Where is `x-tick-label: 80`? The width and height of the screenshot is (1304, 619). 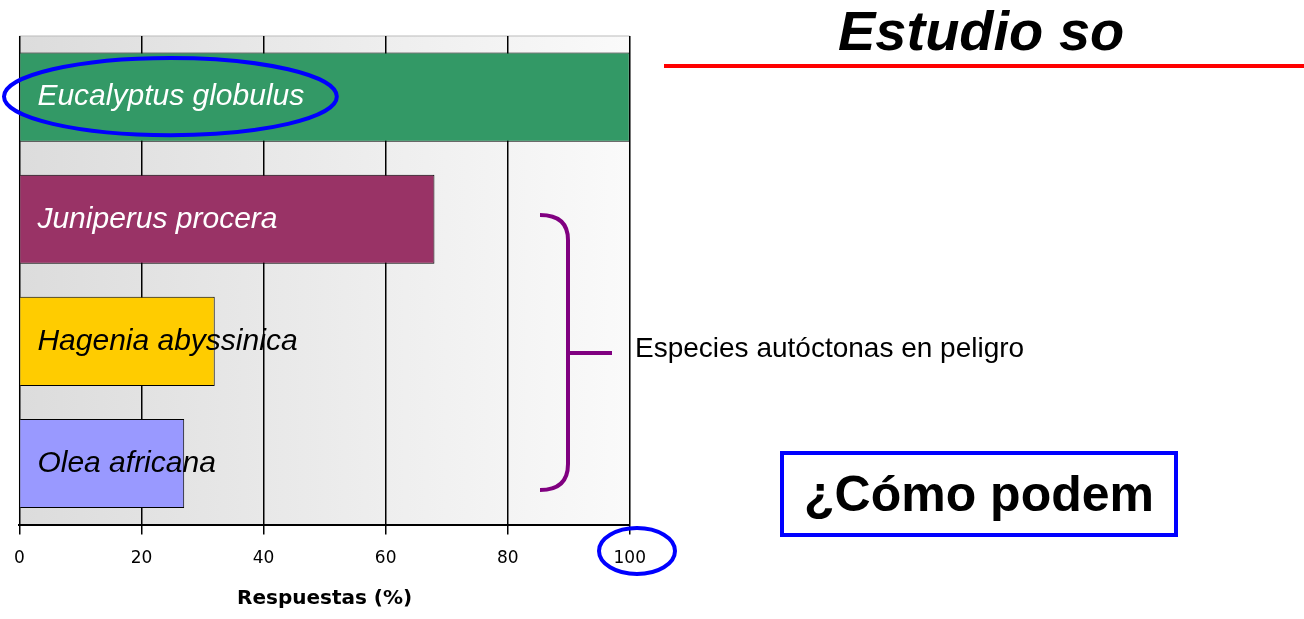 x-tick-label: 80 is located at coordinates (507, 557).